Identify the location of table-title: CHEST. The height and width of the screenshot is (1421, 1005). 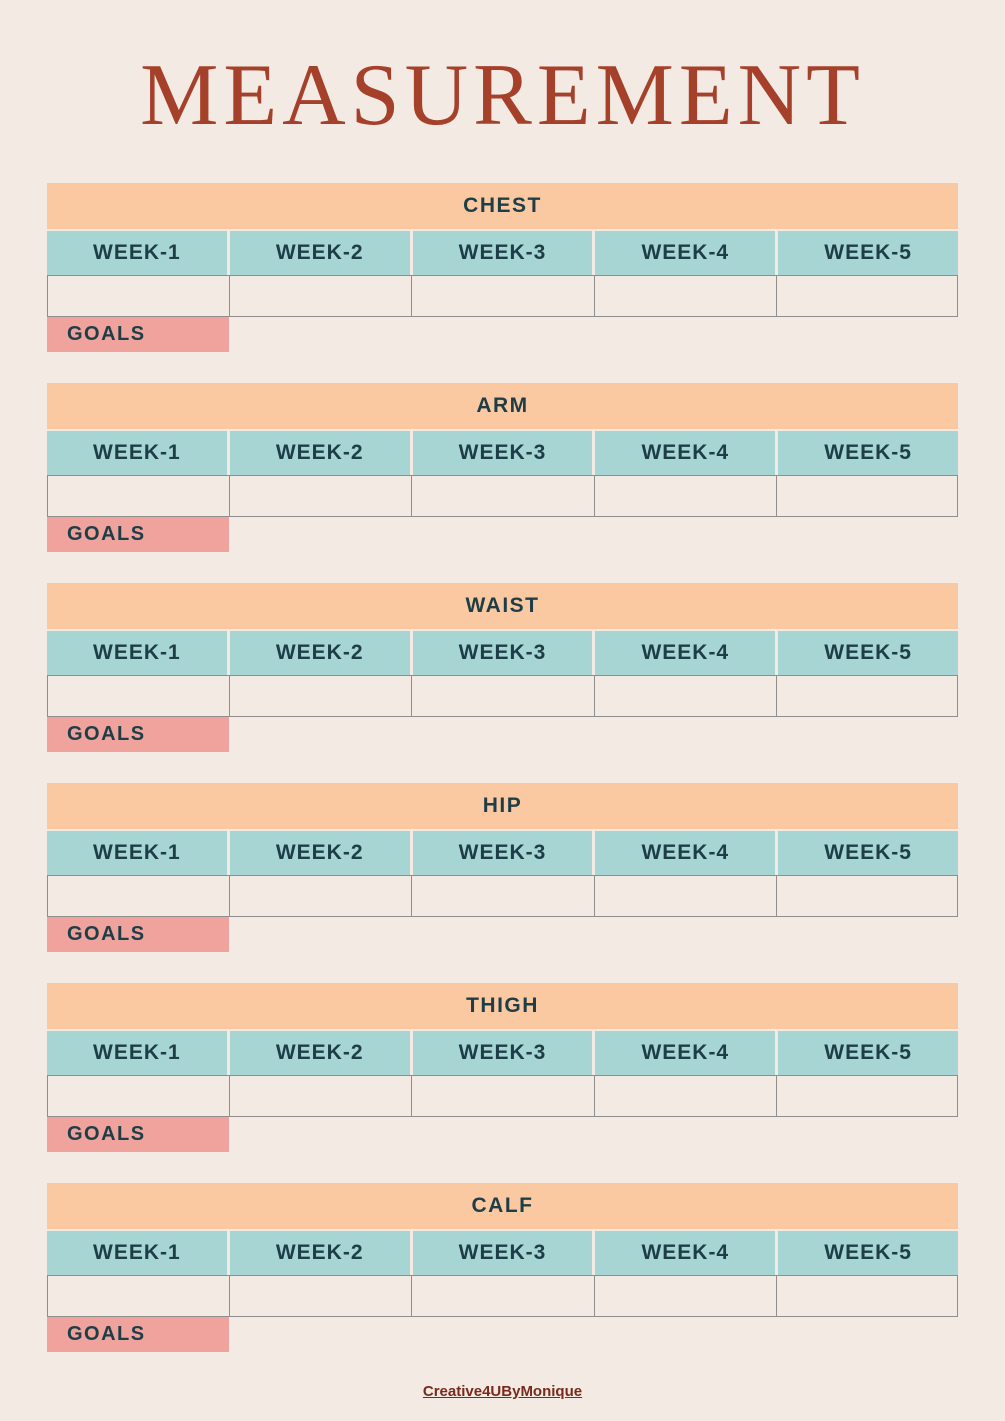
(502, 205).